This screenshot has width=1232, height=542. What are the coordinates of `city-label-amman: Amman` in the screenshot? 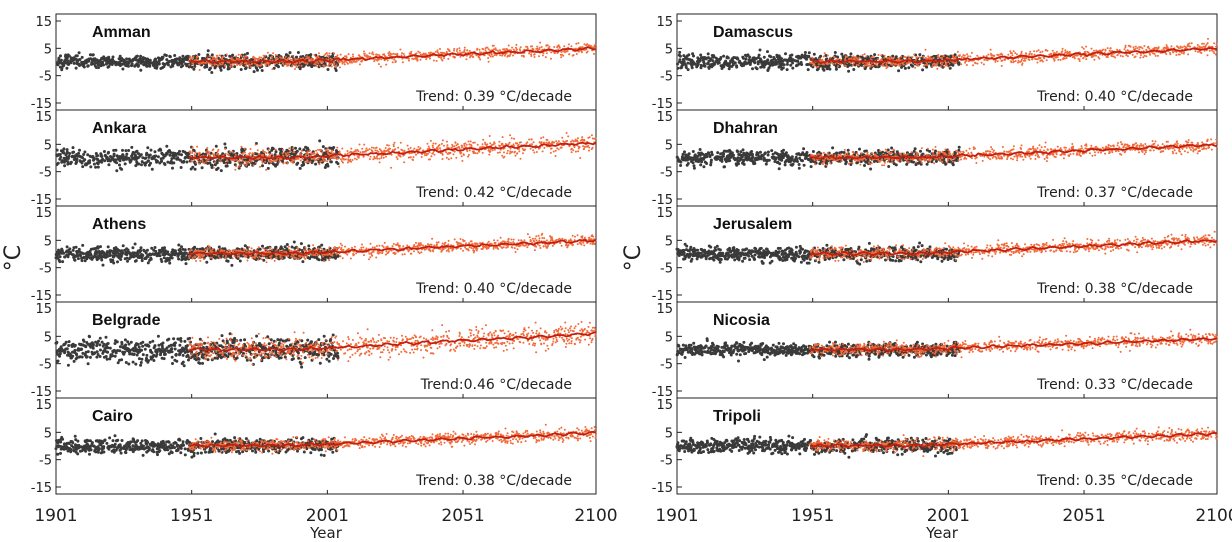 It's located at (121, 32).